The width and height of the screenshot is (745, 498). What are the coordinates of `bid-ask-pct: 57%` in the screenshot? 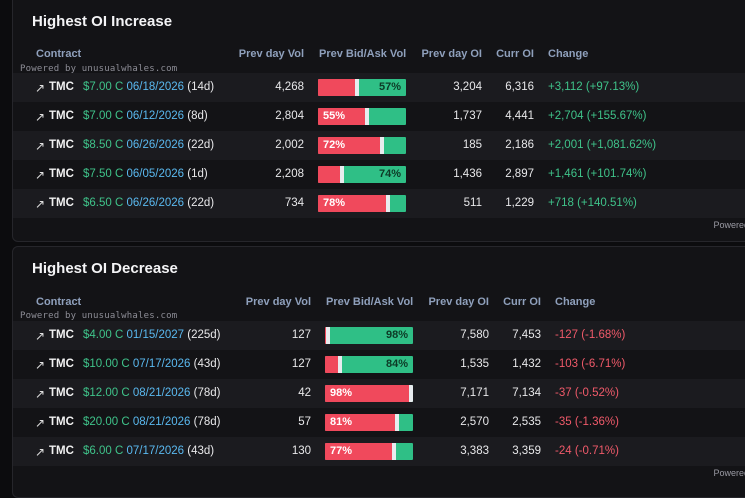 It's located at (389, 87).